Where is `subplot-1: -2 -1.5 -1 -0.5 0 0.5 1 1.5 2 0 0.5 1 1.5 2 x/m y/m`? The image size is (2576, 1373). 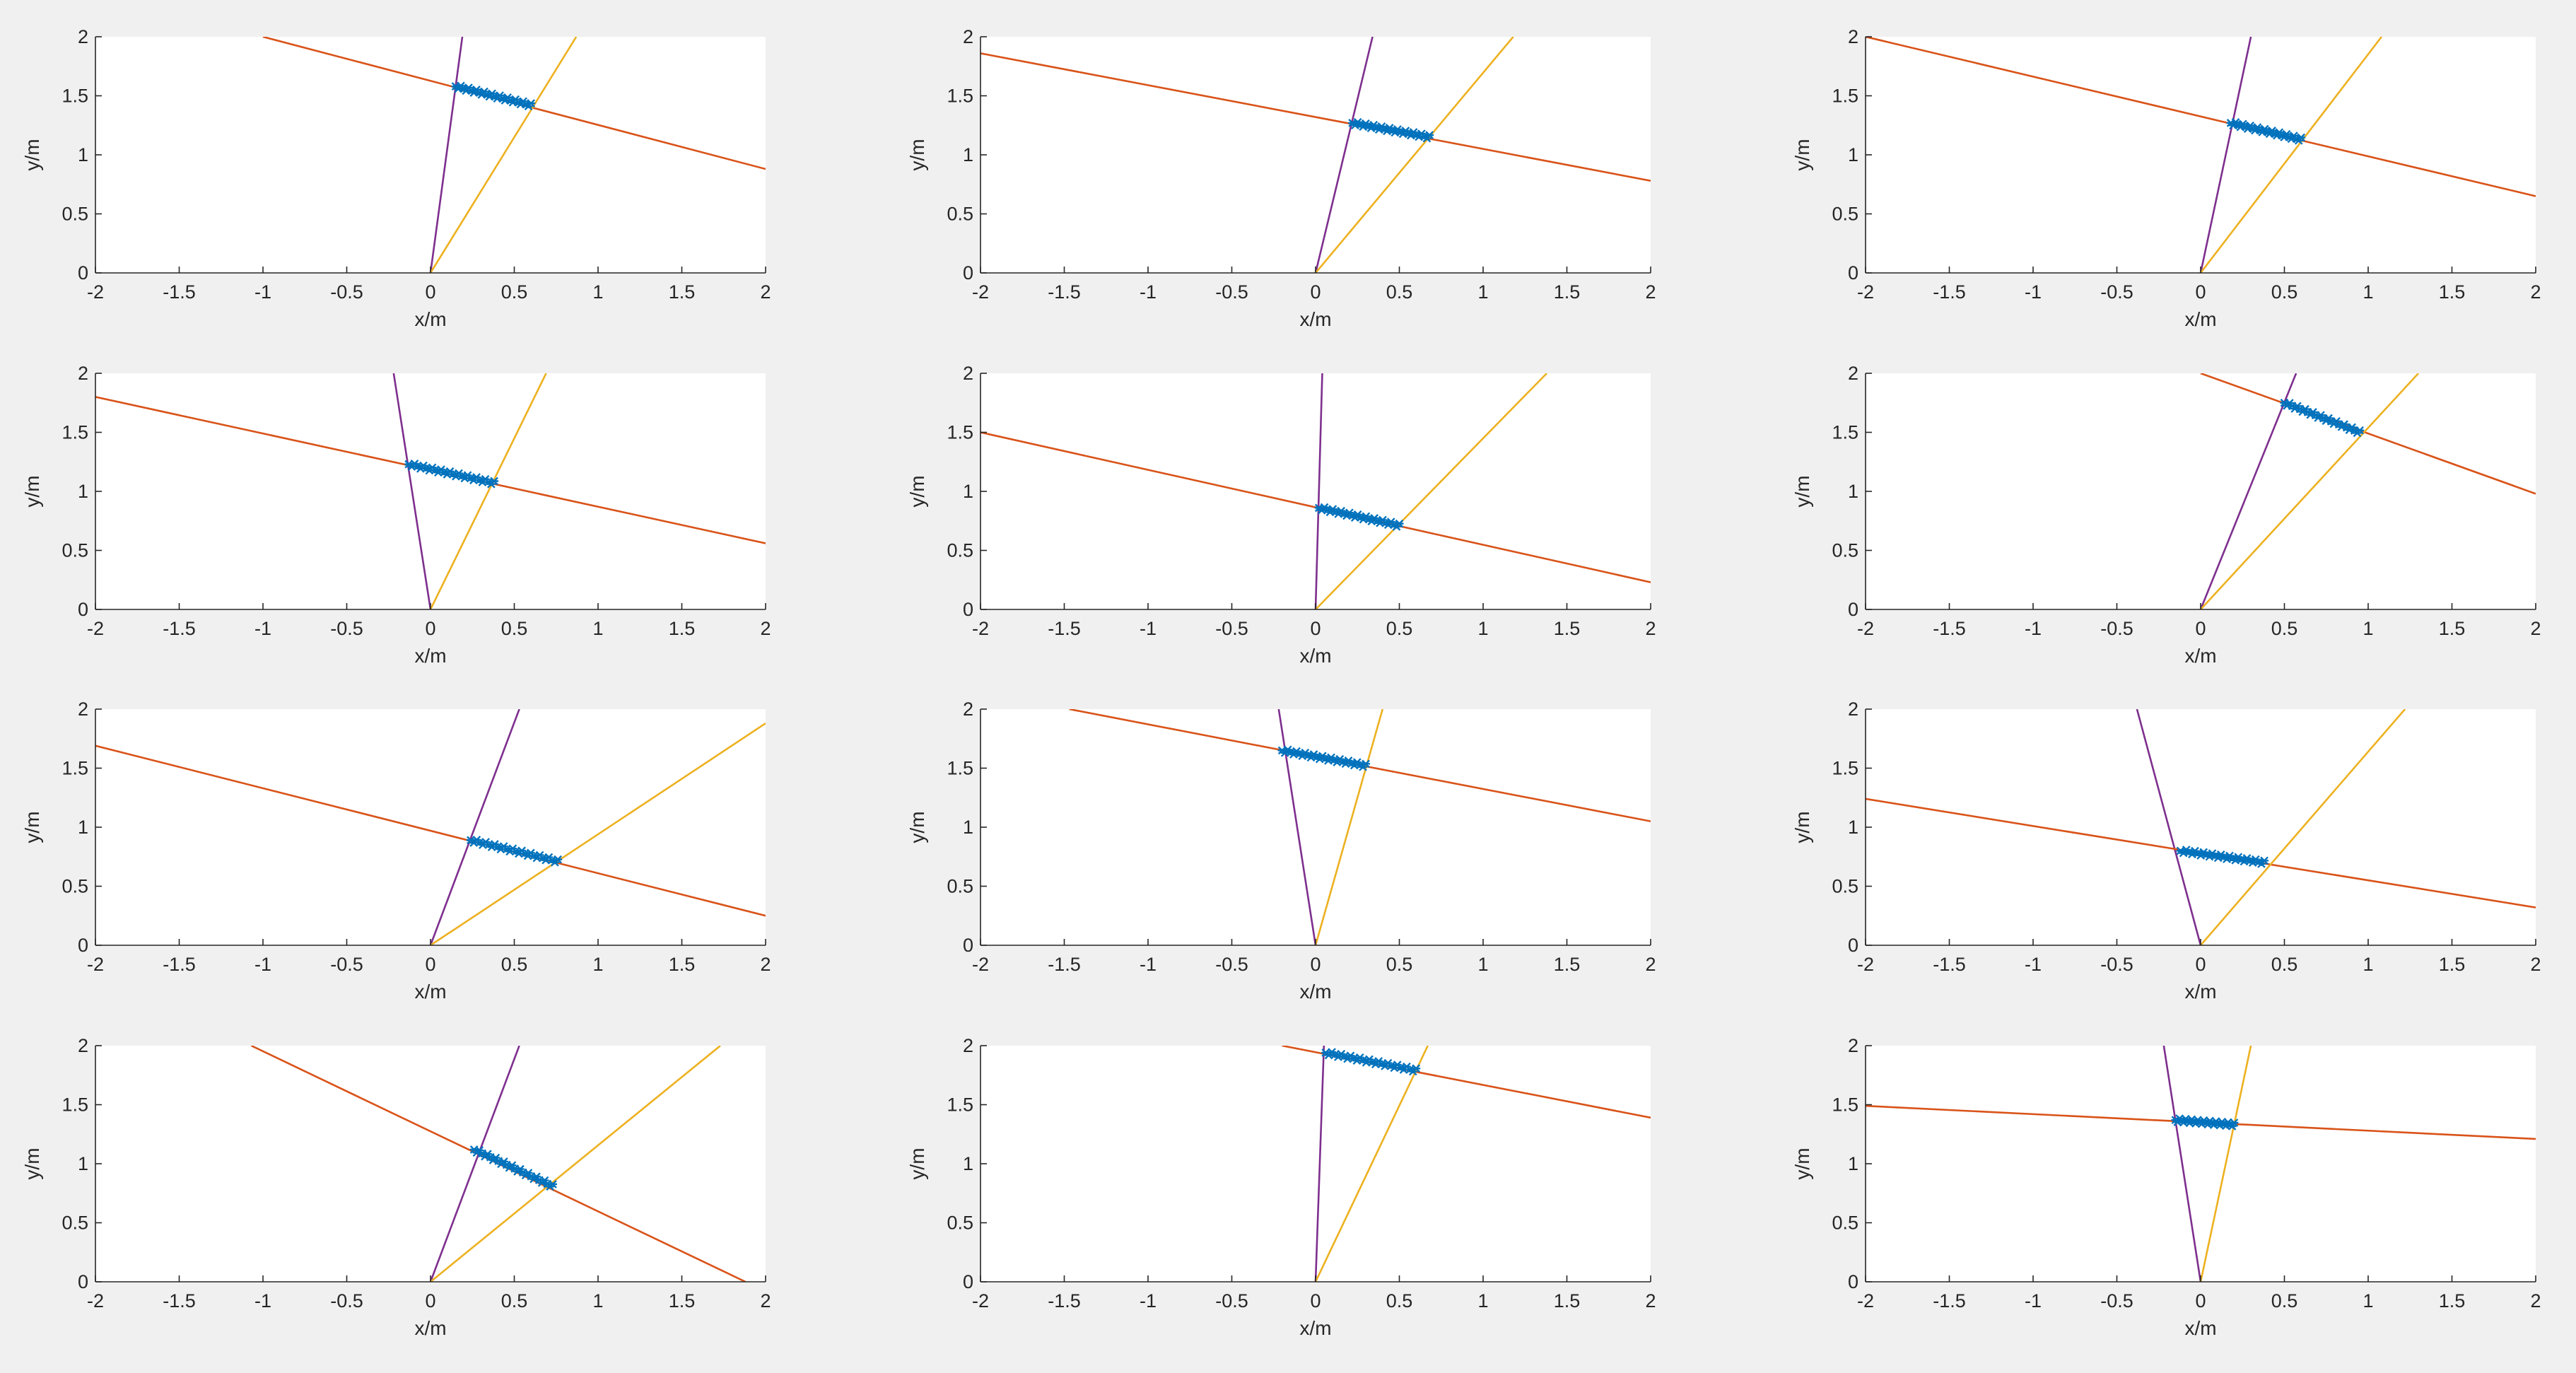 subplot-1: -2 -1.5 -1 -0.5 0 0.5 1 1.5 2 0 0.5 1 1.5 2 x/m y/m is located at coordinates (396, 178).